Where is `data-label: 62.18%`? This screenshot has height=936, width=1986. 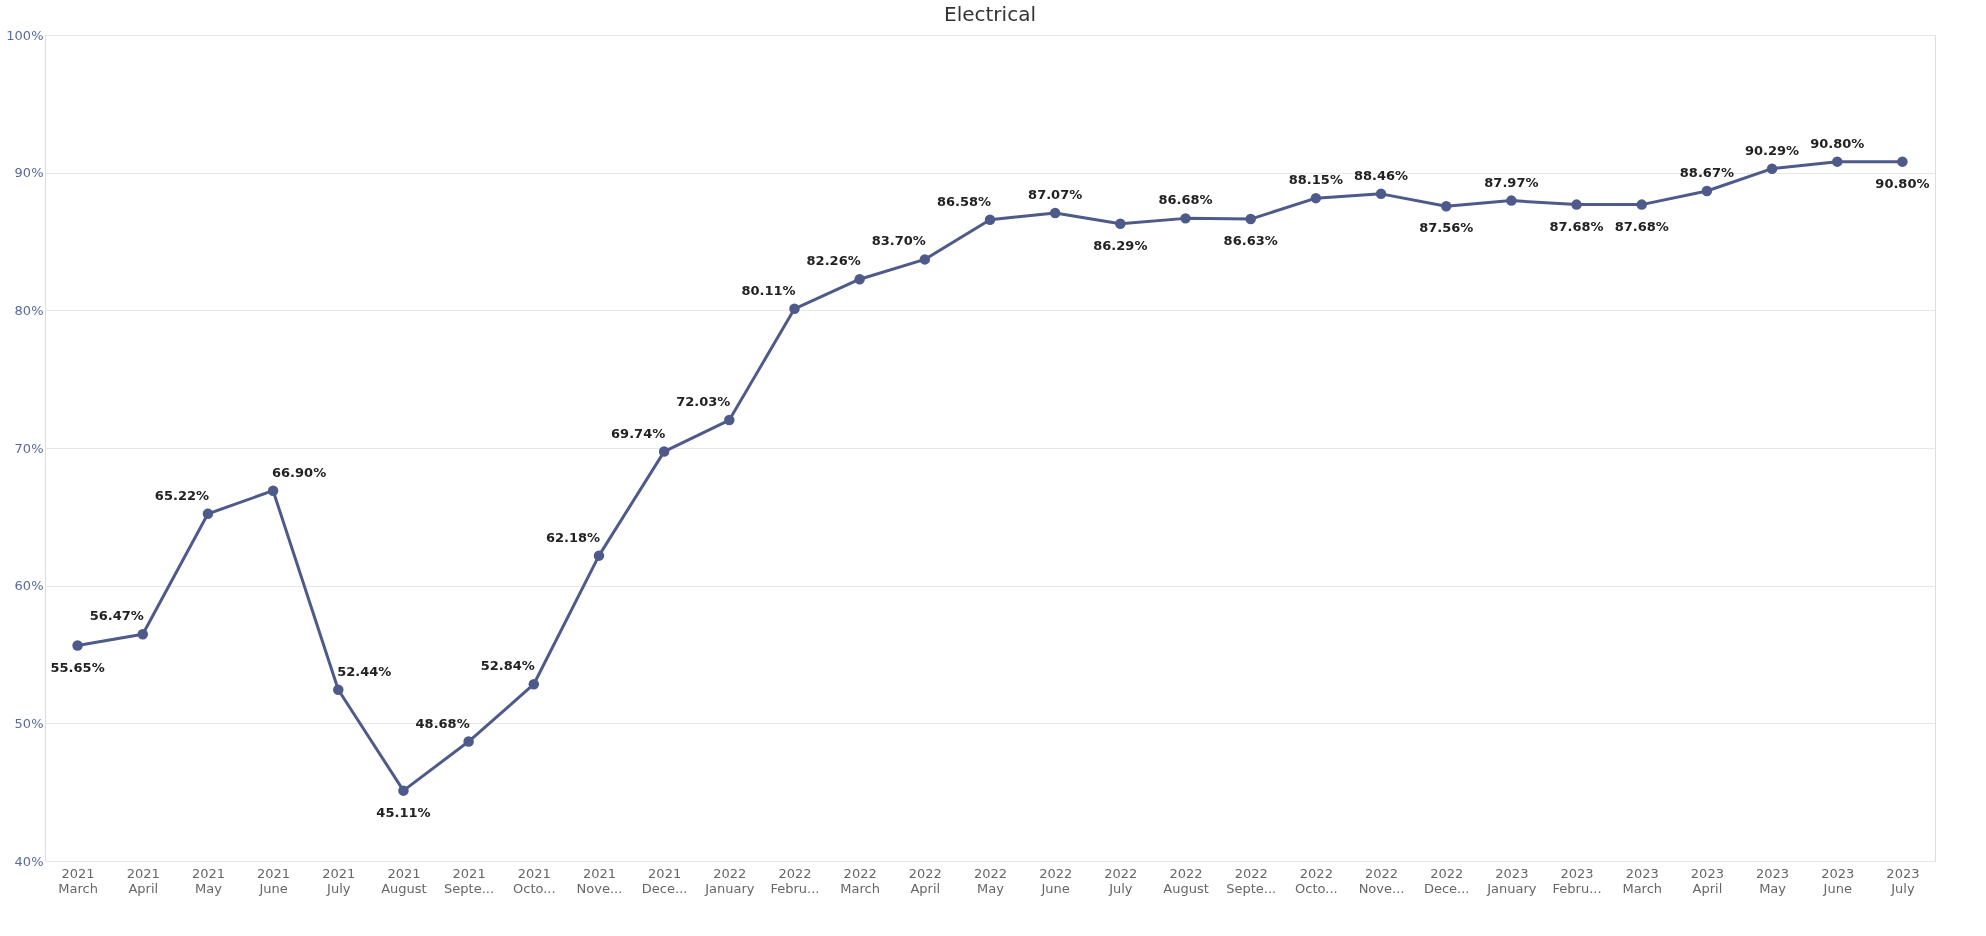
data-label: 62.18% is located at coordinates (573, 537).